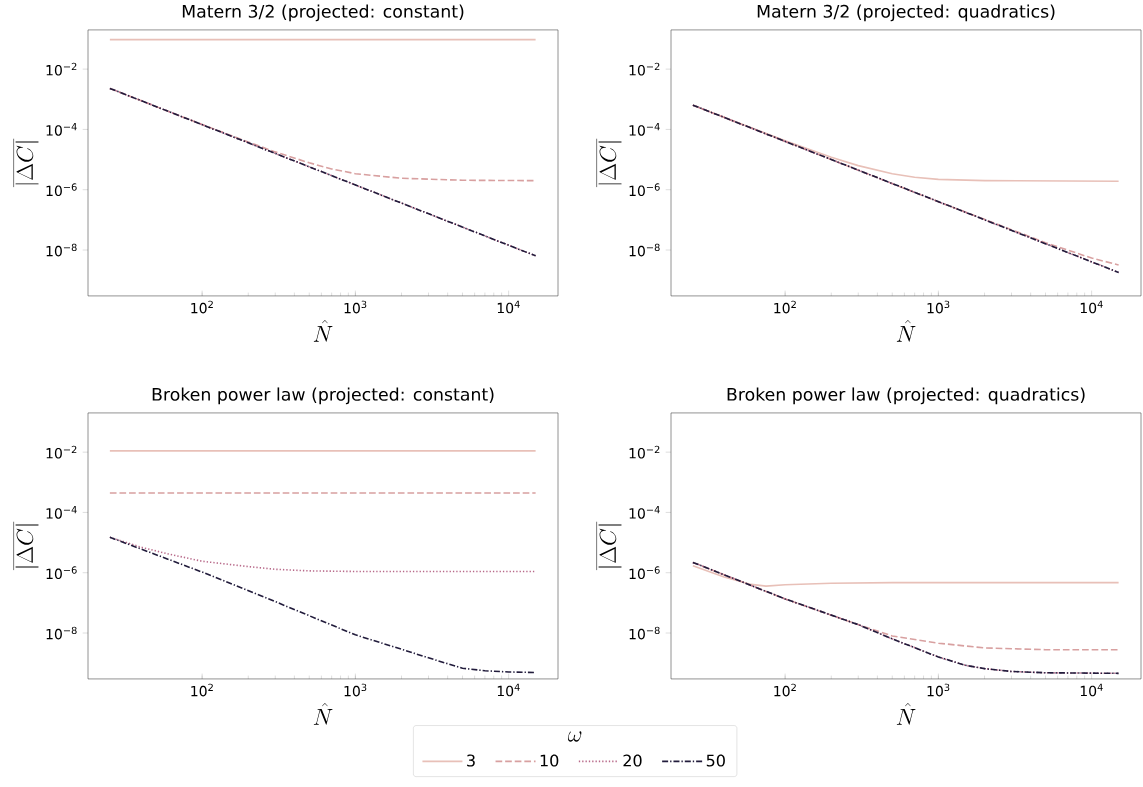  What do you see at coordinates (471, 760) in the screenshot?
I see `legend-label: 3` at bounding box center [471, 760].